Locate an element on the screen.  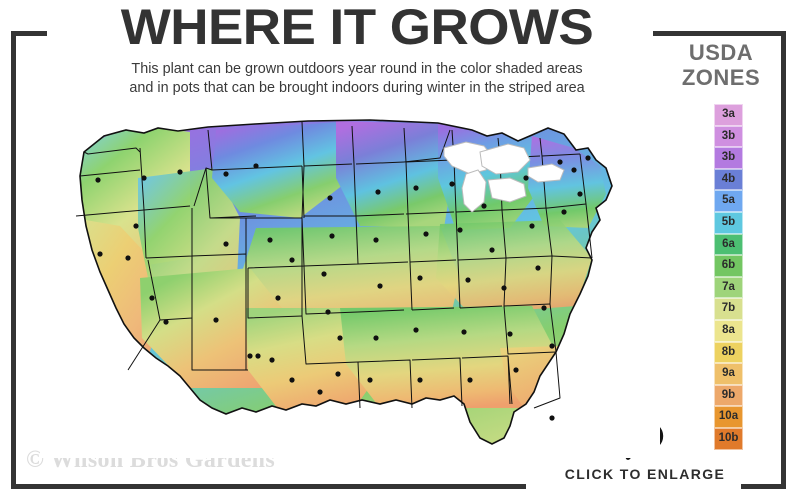
legend-swatch-3b-1: 3b is located at coordinates (728, 136).